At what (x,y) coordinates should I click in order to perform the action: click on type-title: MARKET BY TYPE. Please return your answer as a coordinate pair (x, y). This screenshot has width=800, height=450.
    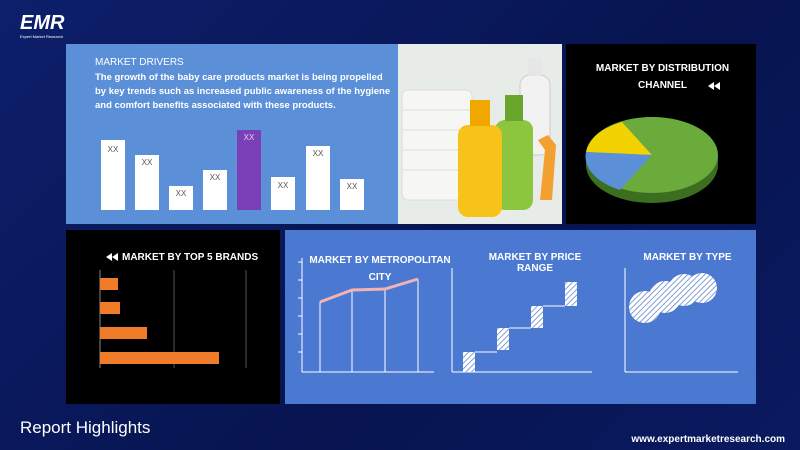
    Looking at the image, I should click on (687, 257).